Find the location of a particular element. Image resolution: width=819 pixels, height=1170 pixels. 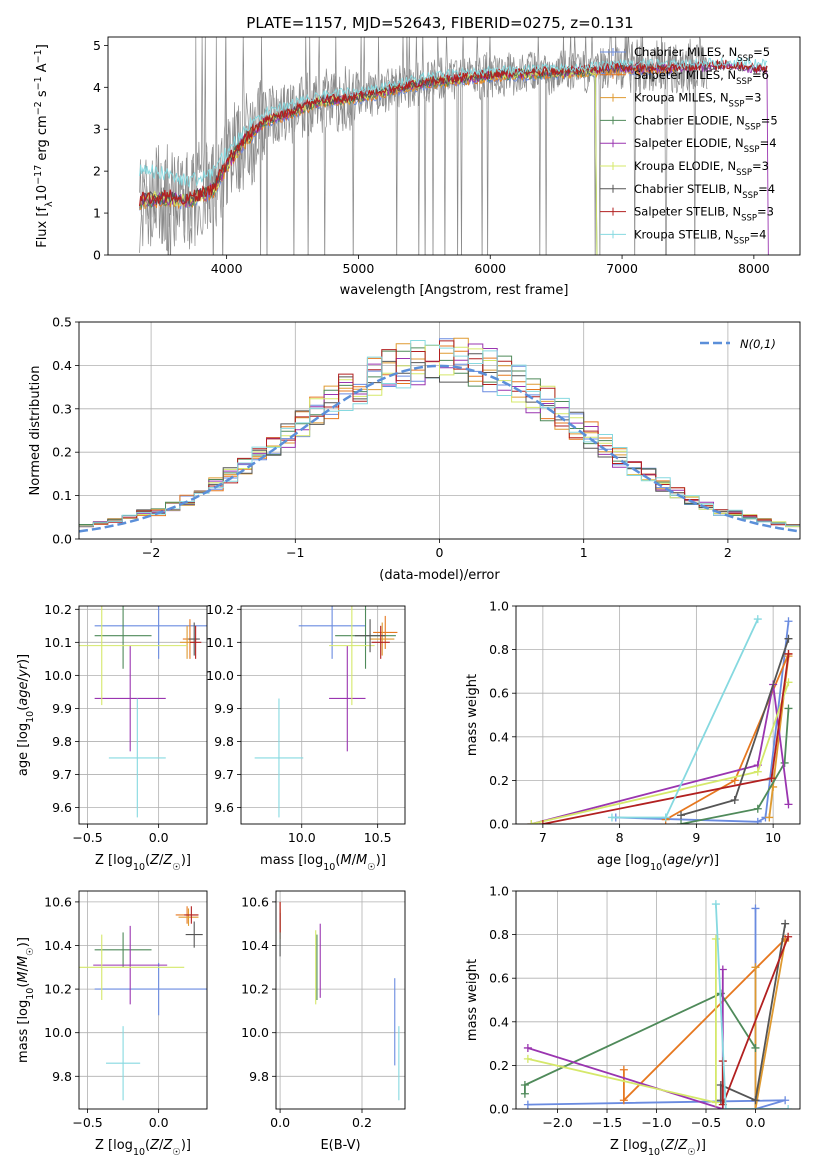

y-tick-label: 0.4 is located at coordinates (62, 365).